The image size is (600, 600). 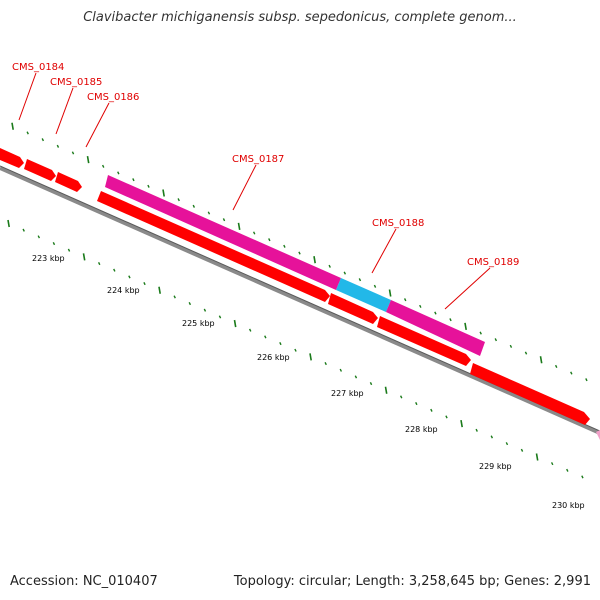 I want to click on accession-text: Accession: NC_010407, so click(x=84, y=581).